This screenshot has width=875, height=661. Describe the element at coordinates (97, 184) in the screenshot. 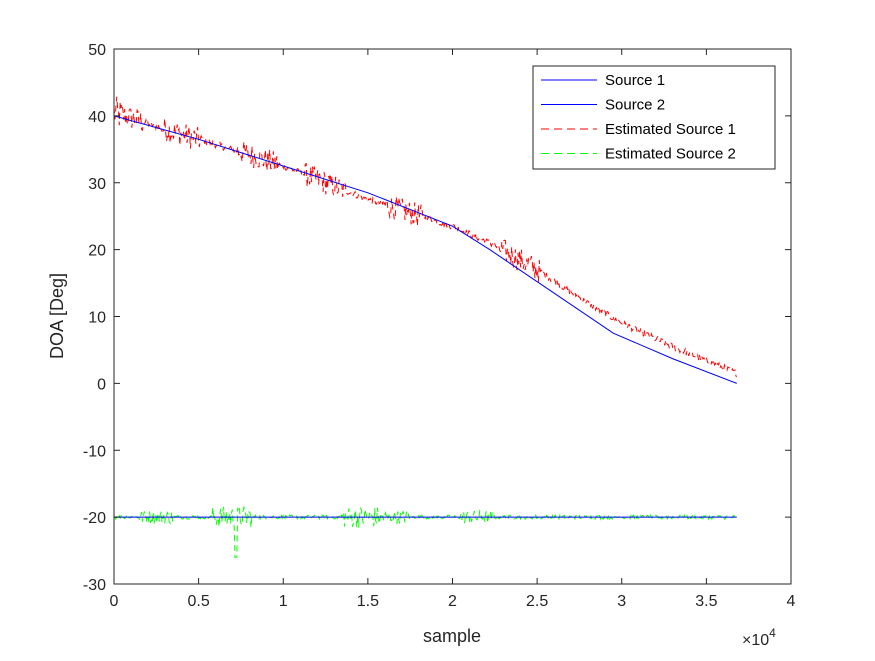

I see `y-tick-label: 30` at that location.